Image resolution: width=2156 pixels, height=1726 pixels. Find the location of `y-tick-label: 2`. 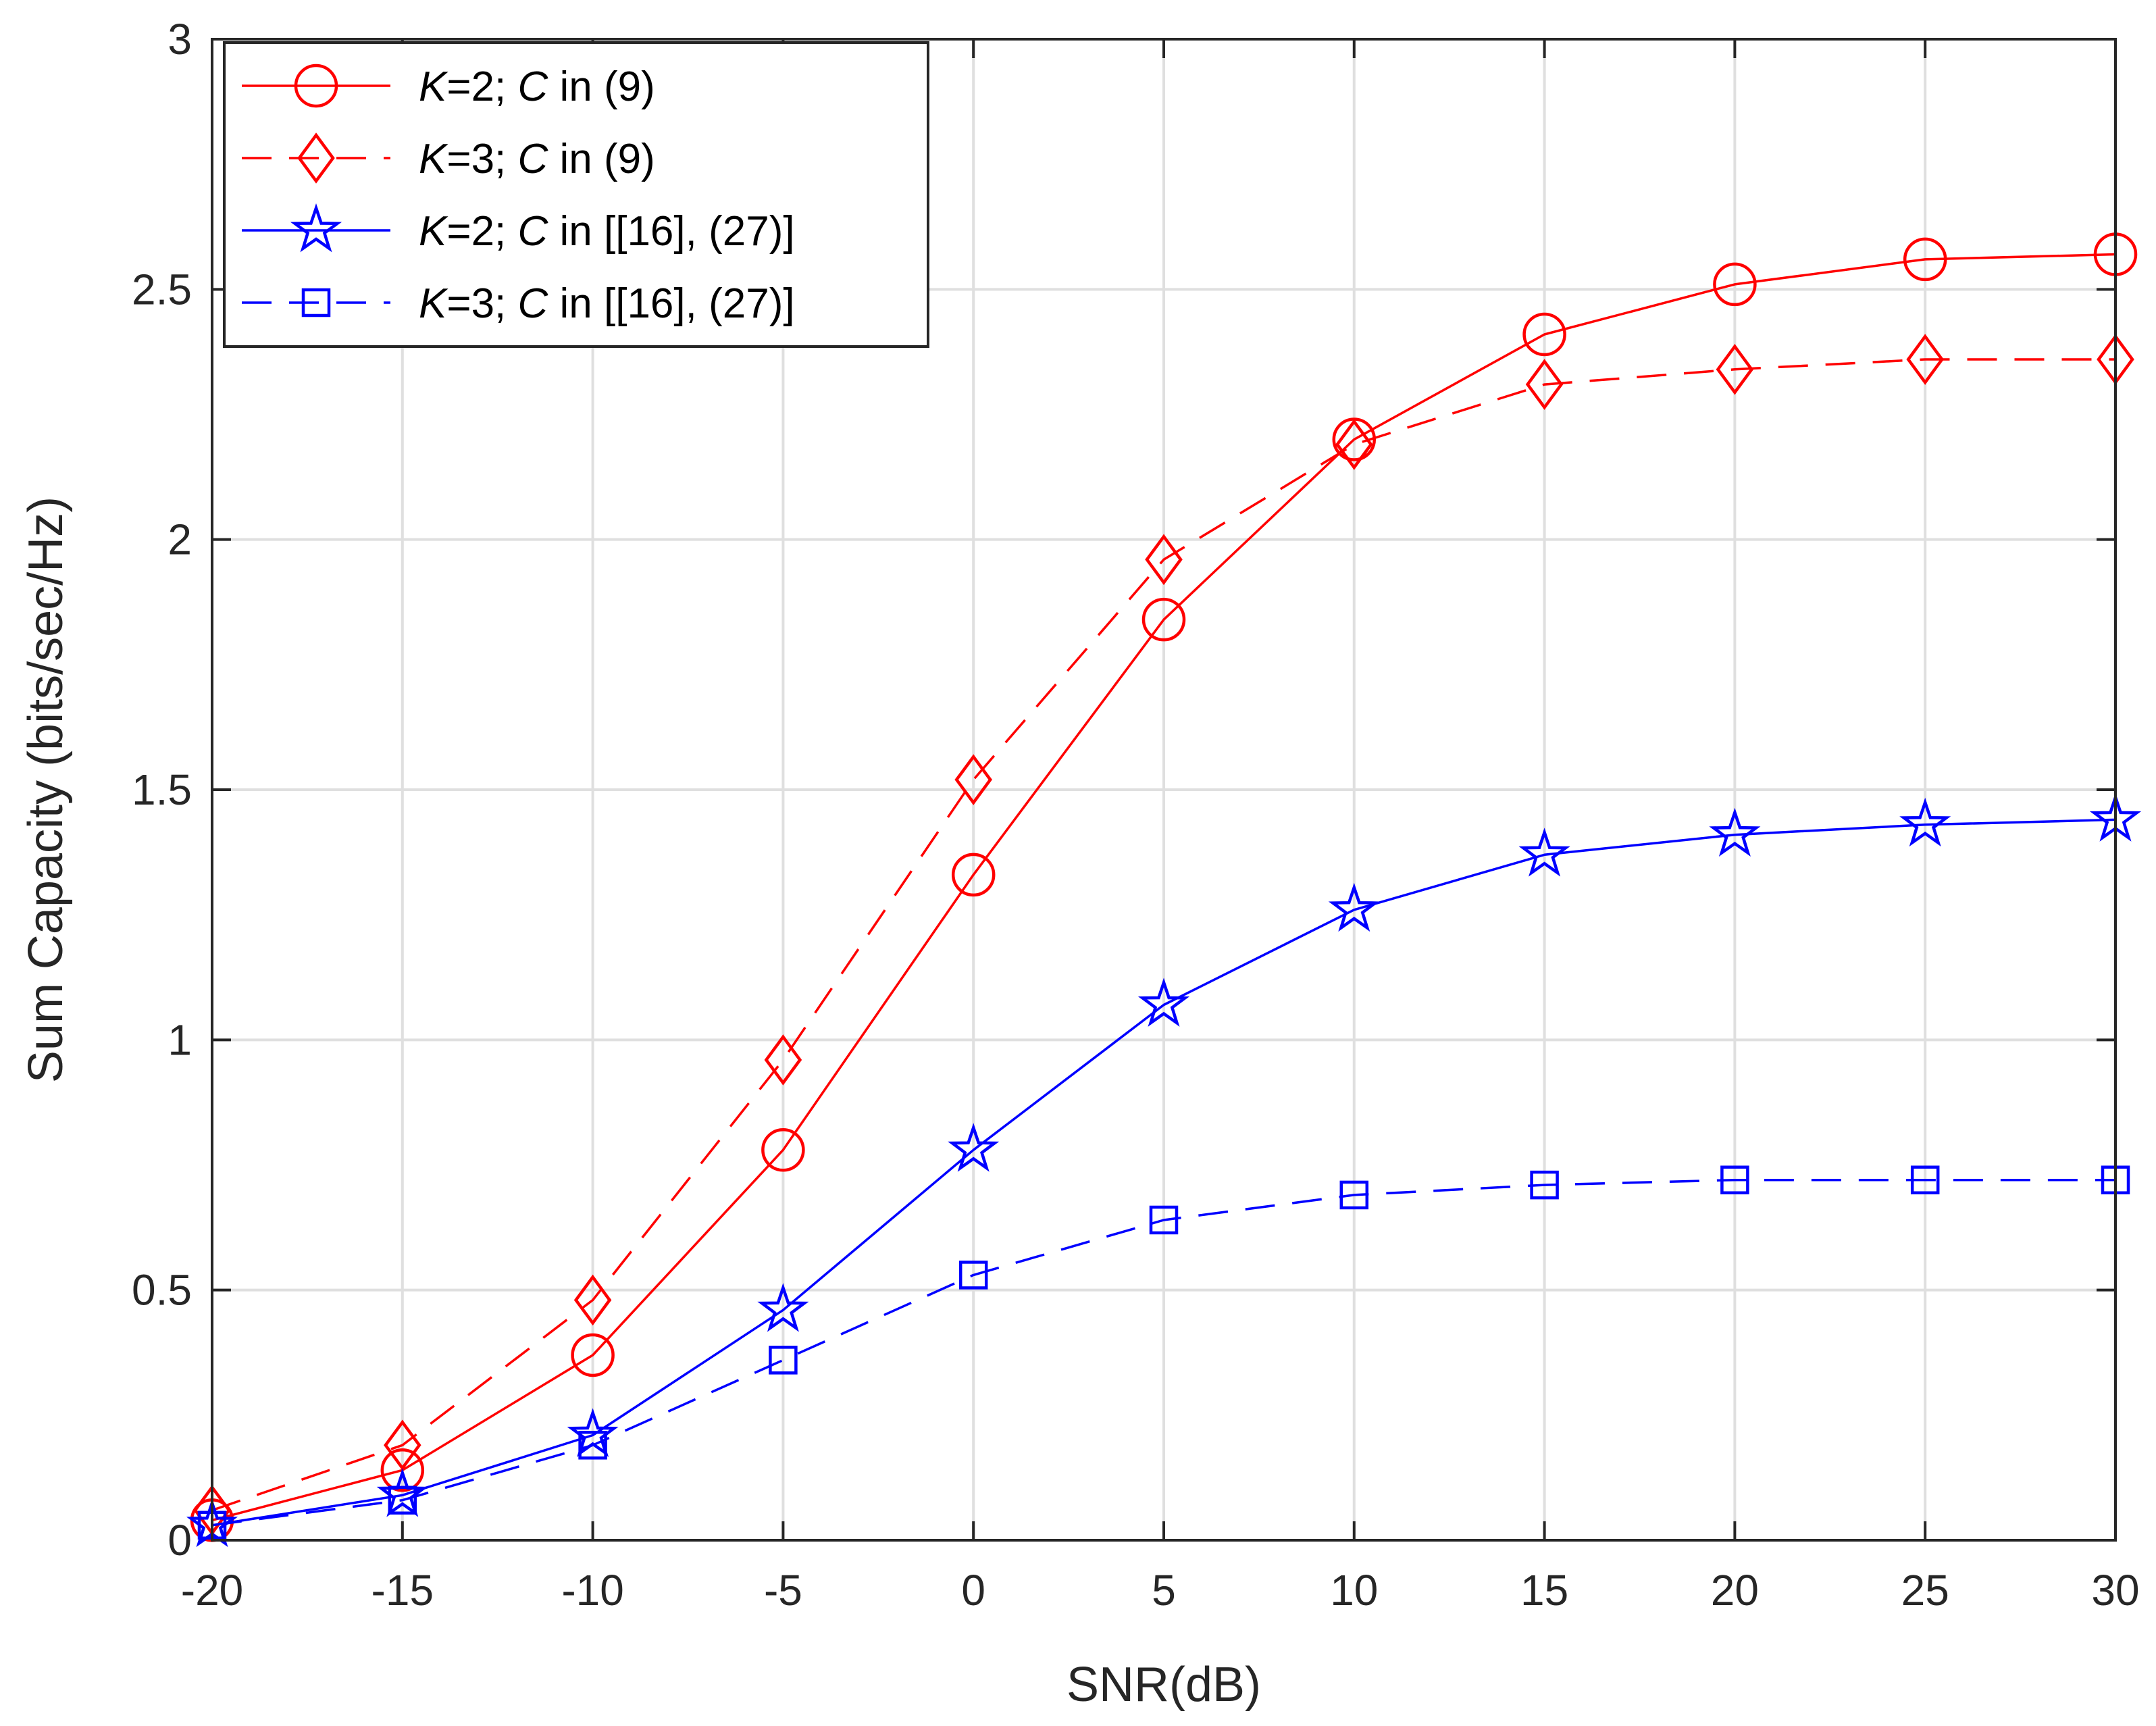

y-tick-label: 2 is located at coordinates (180, 539).